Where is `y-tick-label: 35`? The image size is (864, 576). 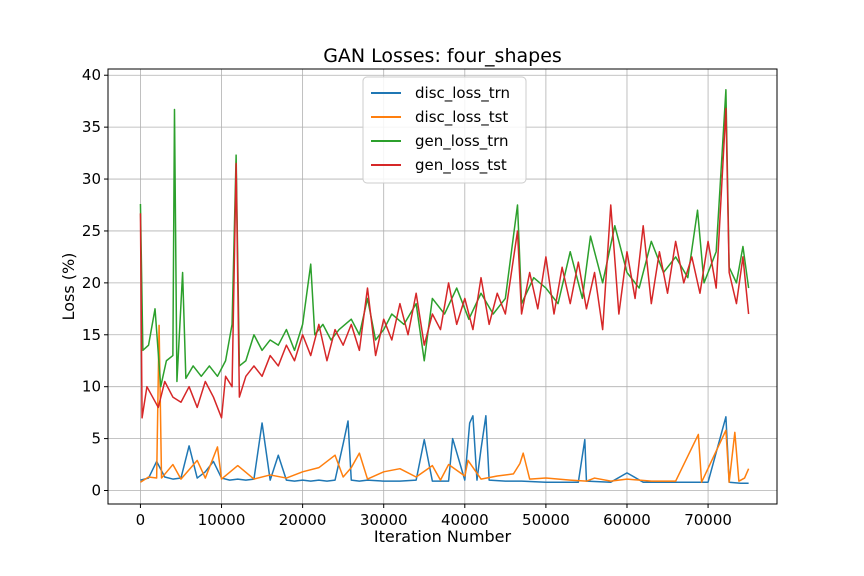
y-tick-label: 35 is located at coordinates (91, 127).